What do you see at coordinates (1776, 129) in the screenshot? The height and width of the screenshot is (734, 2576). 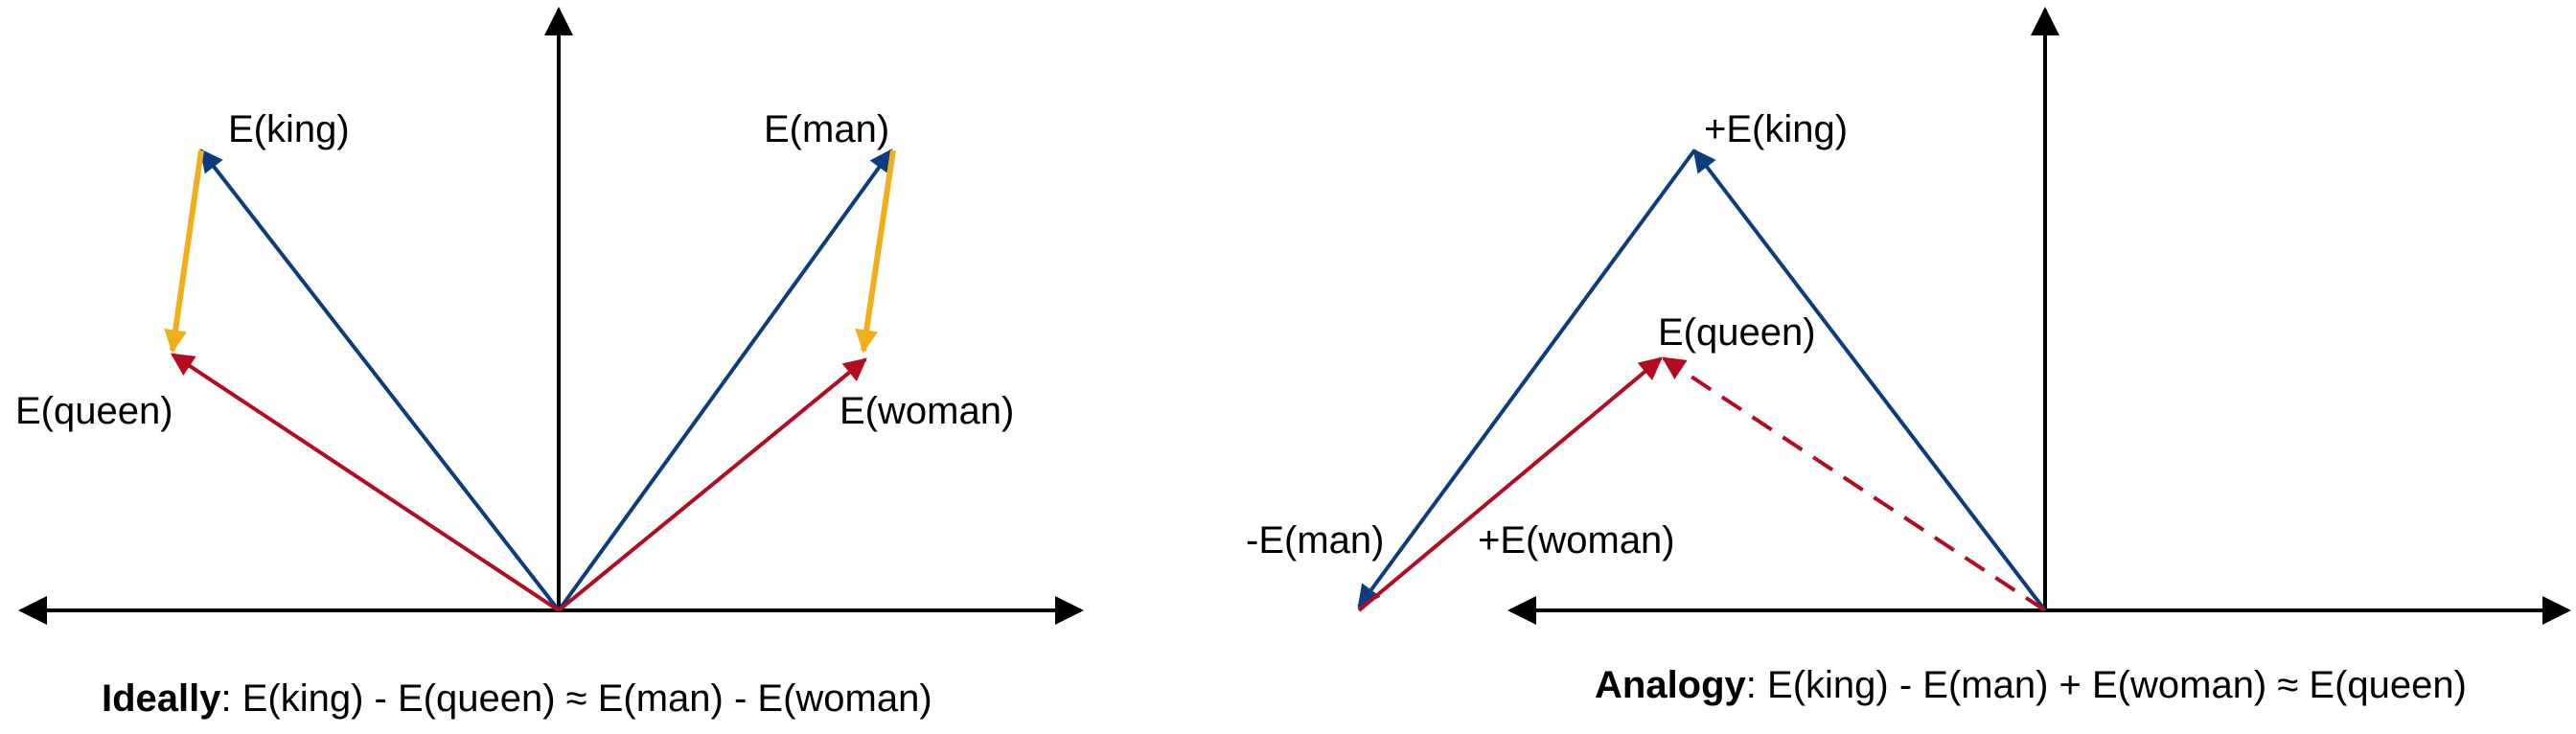 I see `right-king-label: +E(king)` at bounding box center [1776, 129].